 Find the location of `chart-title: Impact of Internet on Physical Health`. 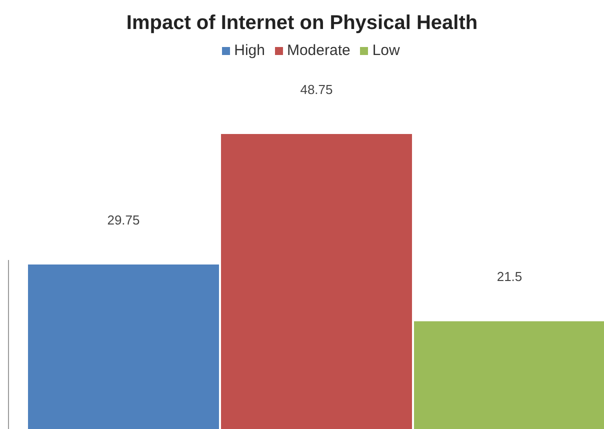

chart-title: Impact of Internet on Physical Health is located at coordinates (302, 23).